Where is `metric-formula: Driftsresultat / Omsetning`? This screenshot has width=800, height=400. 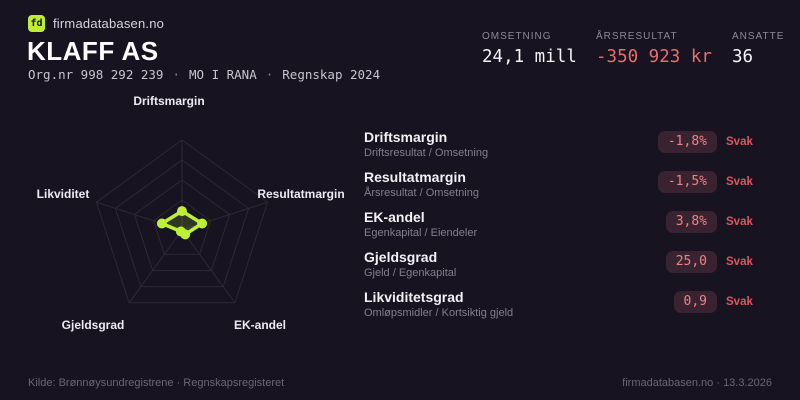 metric-formula: Driftsresultat / Omsetning is located at coordinates (426, 153).